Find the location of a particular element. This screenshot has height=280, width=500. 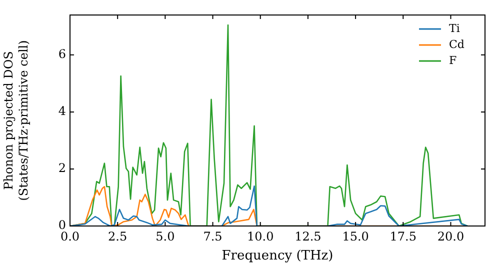

x-tick-label: 7.5 is located at coordinates (212, 236).